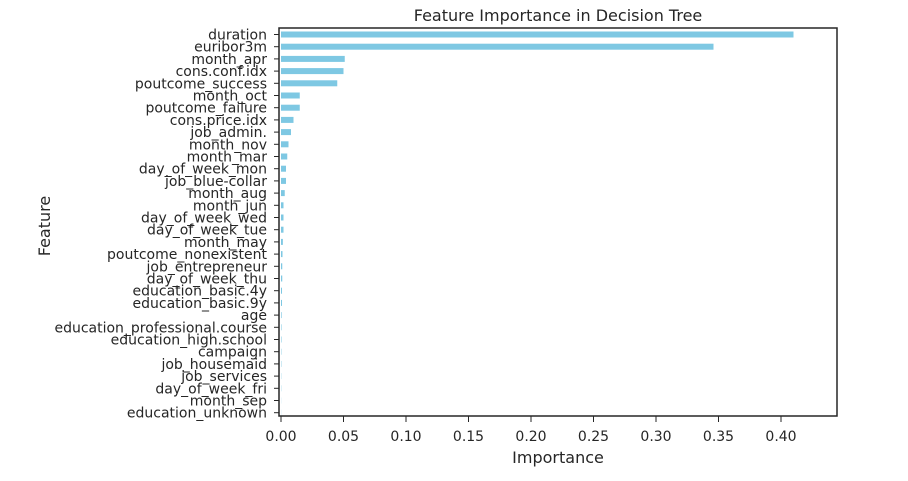 This screenshot has width=908, height=481. I want to click on x-tick-label: 0.00, so click(280, 437).